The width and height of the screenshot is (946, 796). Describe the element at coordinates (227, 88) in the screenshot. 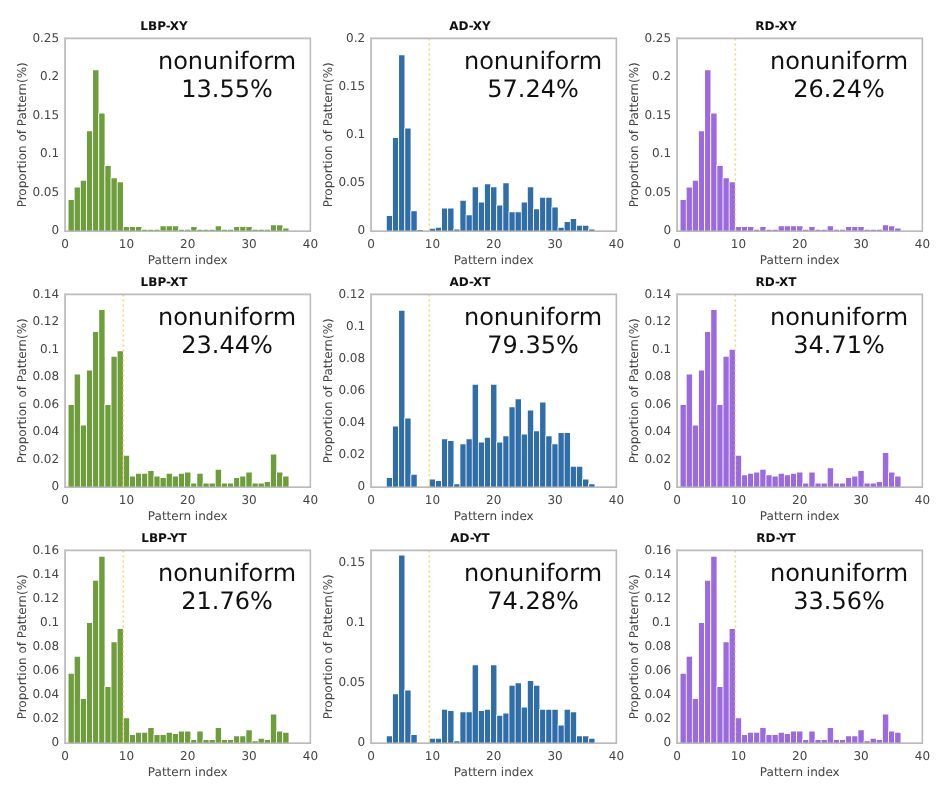

I see `annotation: 13.55%` at that location.